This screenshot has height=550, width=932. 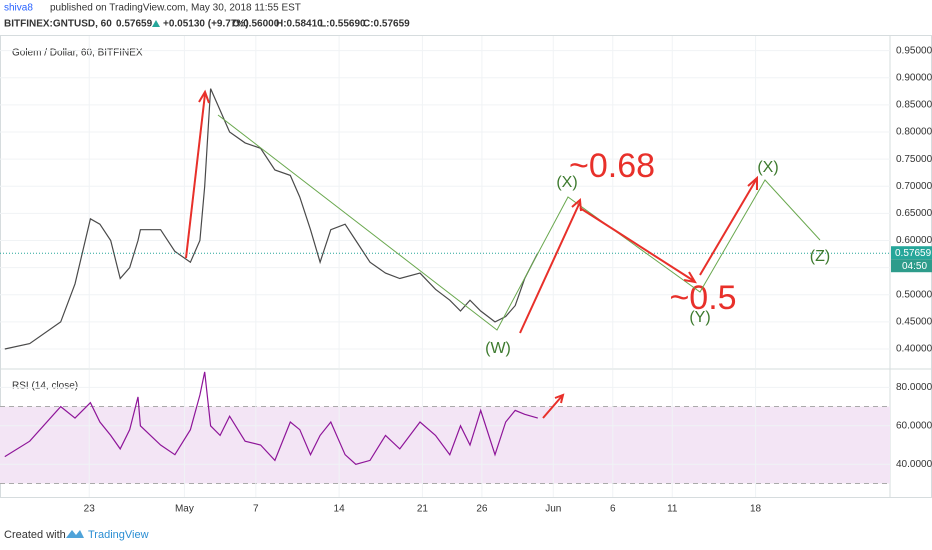 I want to click on annotation: (Z), so click(x=820, y=256).